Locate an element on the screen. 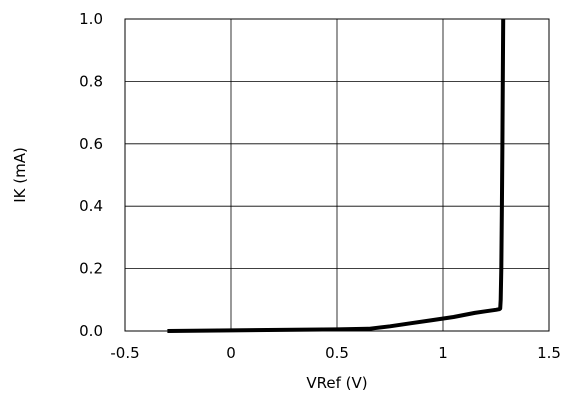 The height and width of the screenshot is (396, 568). y-tick-label: 0.6 is located at coordinates (91, 144).